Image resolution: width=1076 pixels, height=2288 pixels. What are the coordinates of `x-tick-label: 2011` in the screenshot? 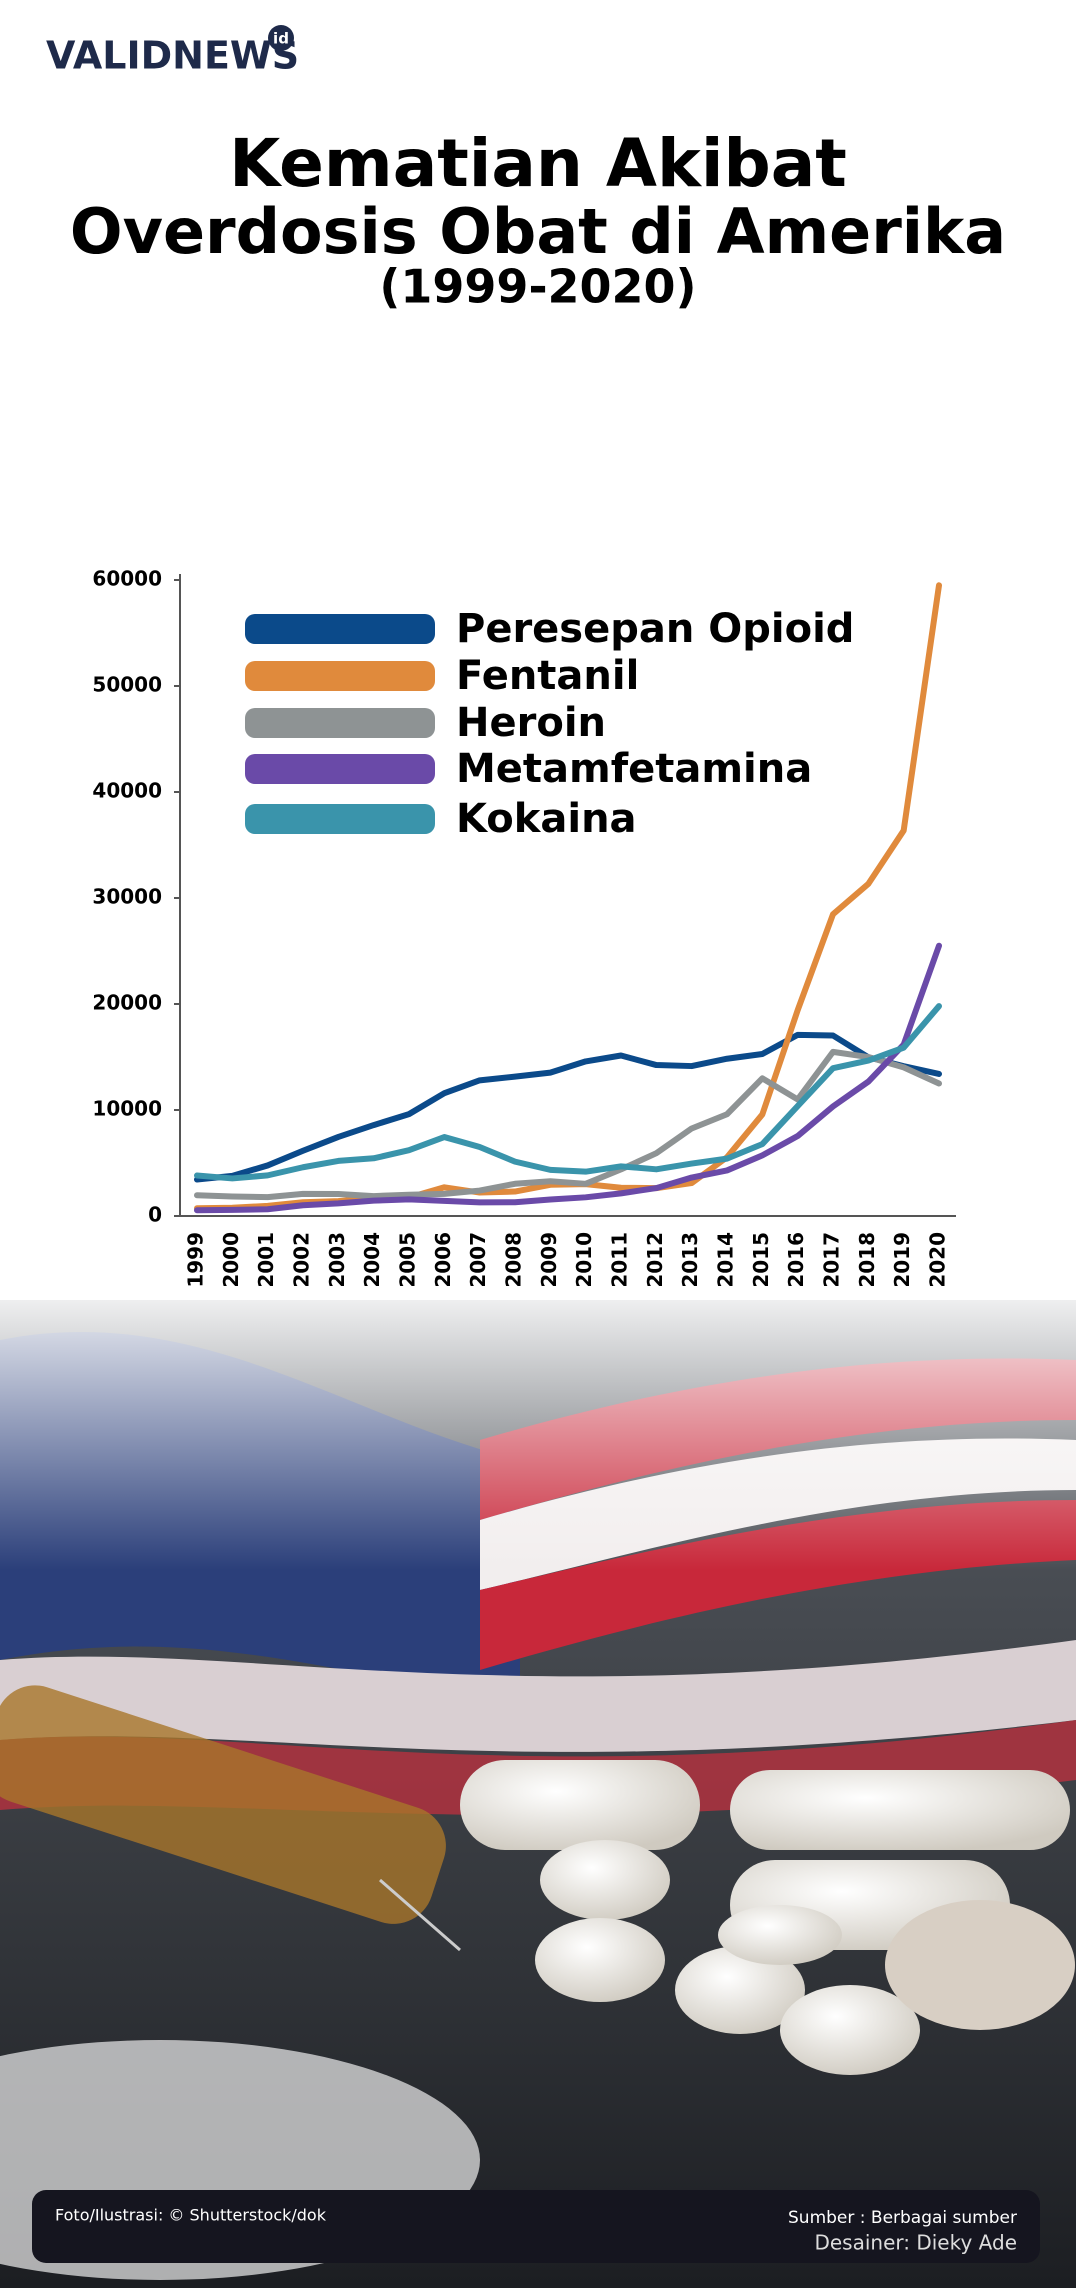 It's located at (620, 1260).